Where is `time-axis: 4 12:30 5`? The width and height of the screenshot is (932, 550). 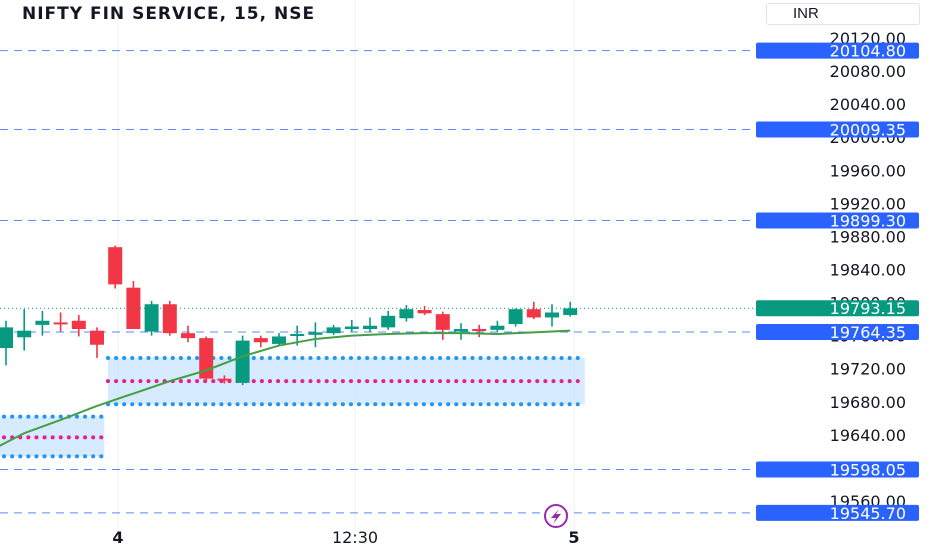
time-axis: 4 12:30 5 is located at coordinates (345, 537).